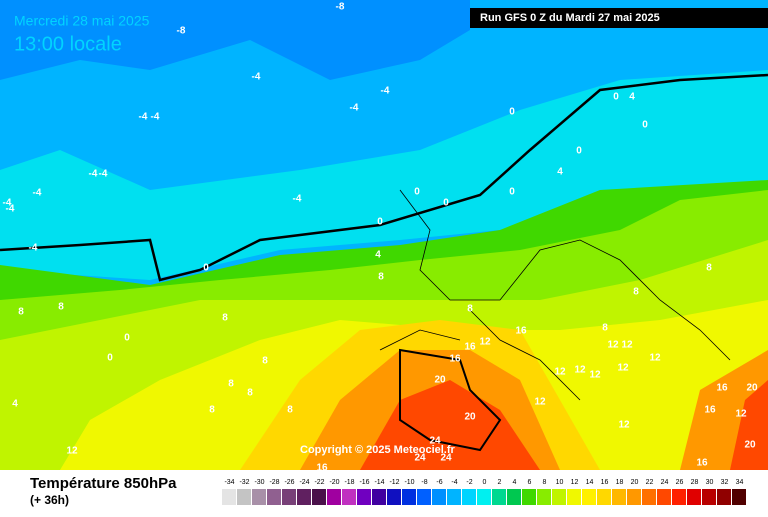 This screenshot has width=768, height=517. I want to click on scale-label: 34, so click(740, 482).